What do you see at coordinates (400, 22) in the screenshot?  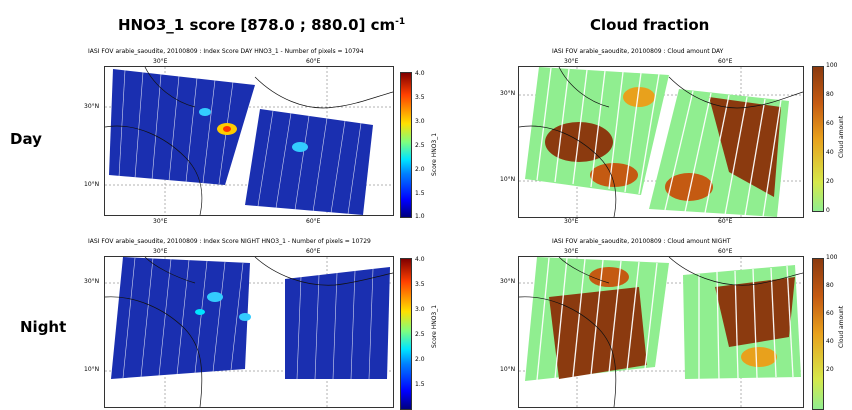 I see `hno3-title-unit-exponent: -1` at bounding box center [400, 22].